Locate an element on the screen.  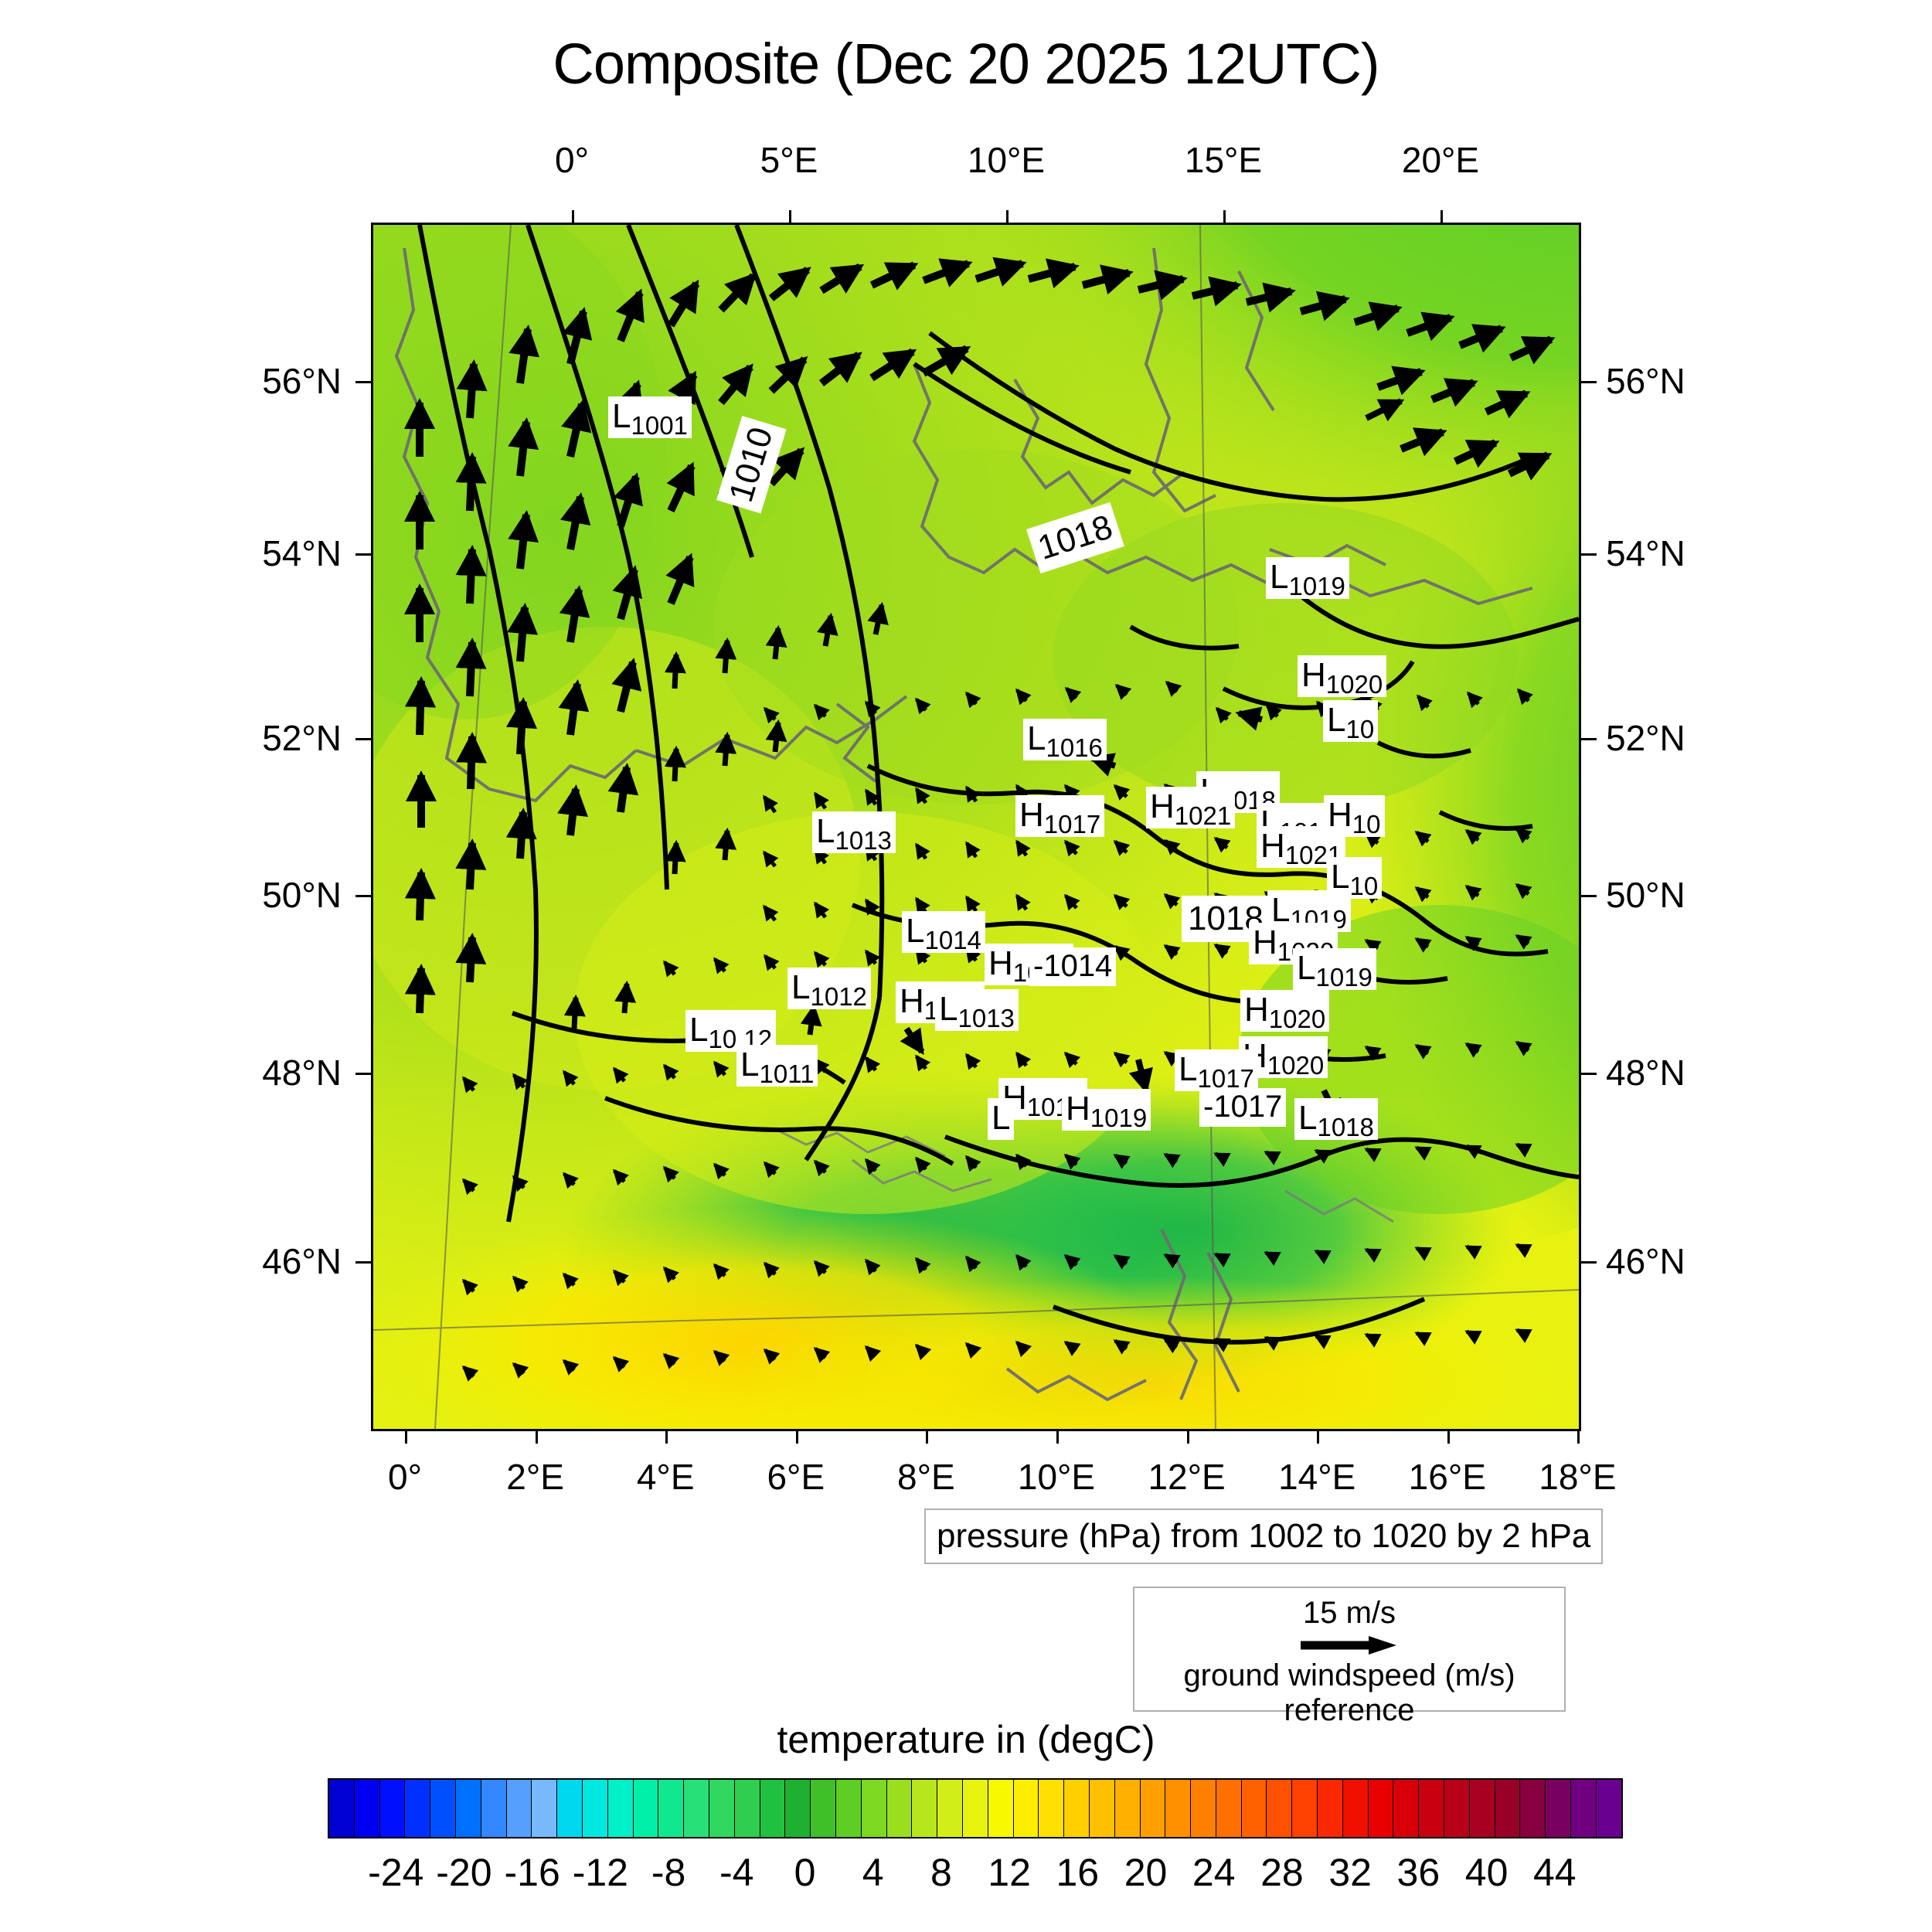
axis-label-bottom: 16°E is located at coordinates (1447, 1477).